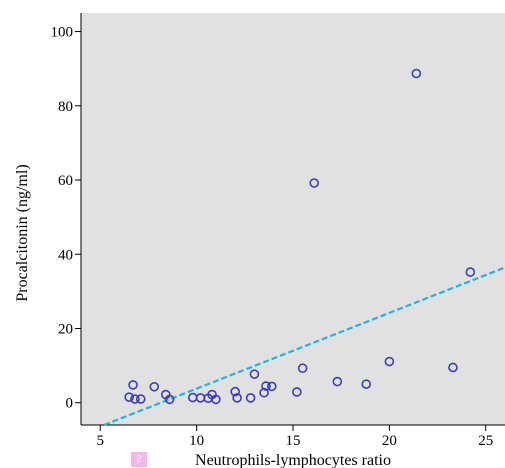 The height and width of the screenshot is (468, 505). What do you see at coordinates (65, 329) in the screenshot?
I see `y-tick-label: 20` at bounding box center [65, 329].